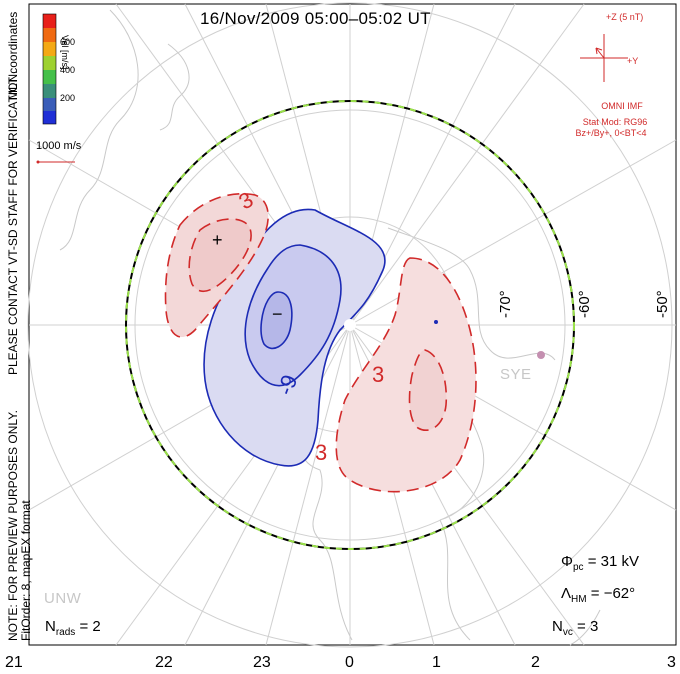 This screenshot has height=674, width=680. Describe the element at coordinates (428, 390) in the screenshot. I see `positive-cell-dawn-inner` at that location.